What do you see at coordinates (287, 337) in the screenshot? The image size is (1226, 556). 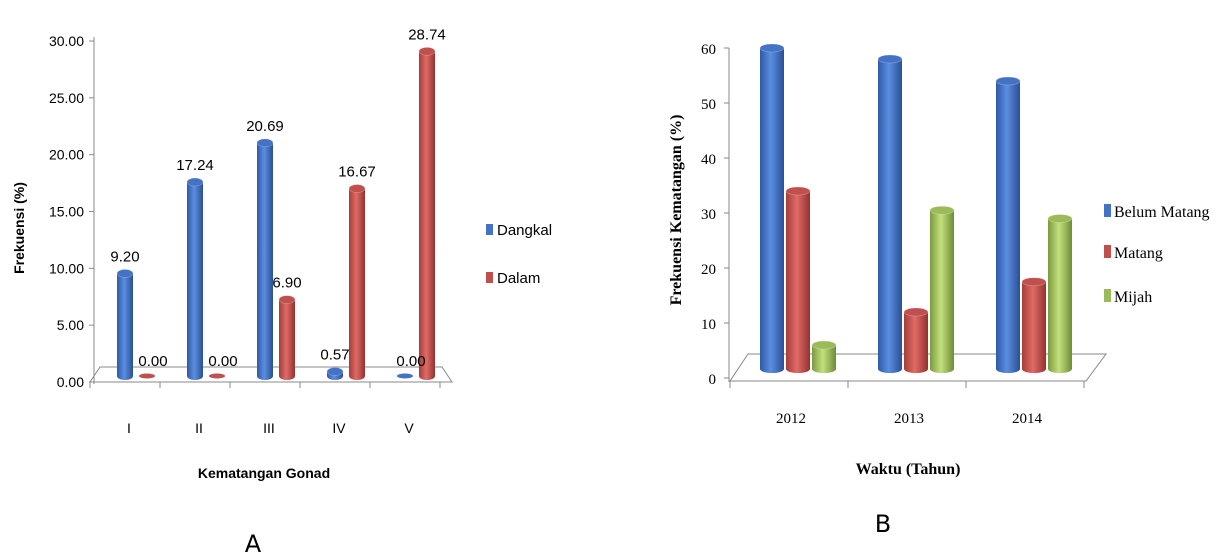 I see `bar-dalam-III` at bounding box center [287, 337].